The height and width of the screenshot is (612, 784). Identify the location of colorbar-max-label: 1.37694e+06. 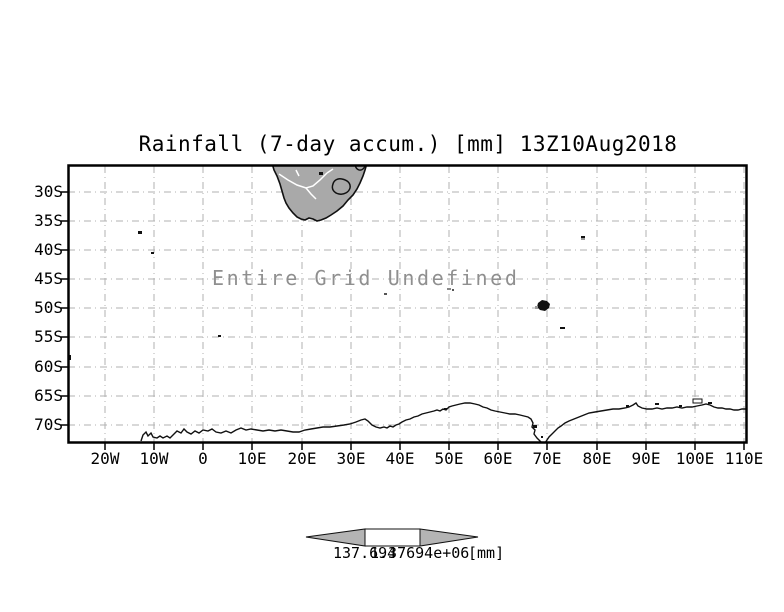
(420, 553).